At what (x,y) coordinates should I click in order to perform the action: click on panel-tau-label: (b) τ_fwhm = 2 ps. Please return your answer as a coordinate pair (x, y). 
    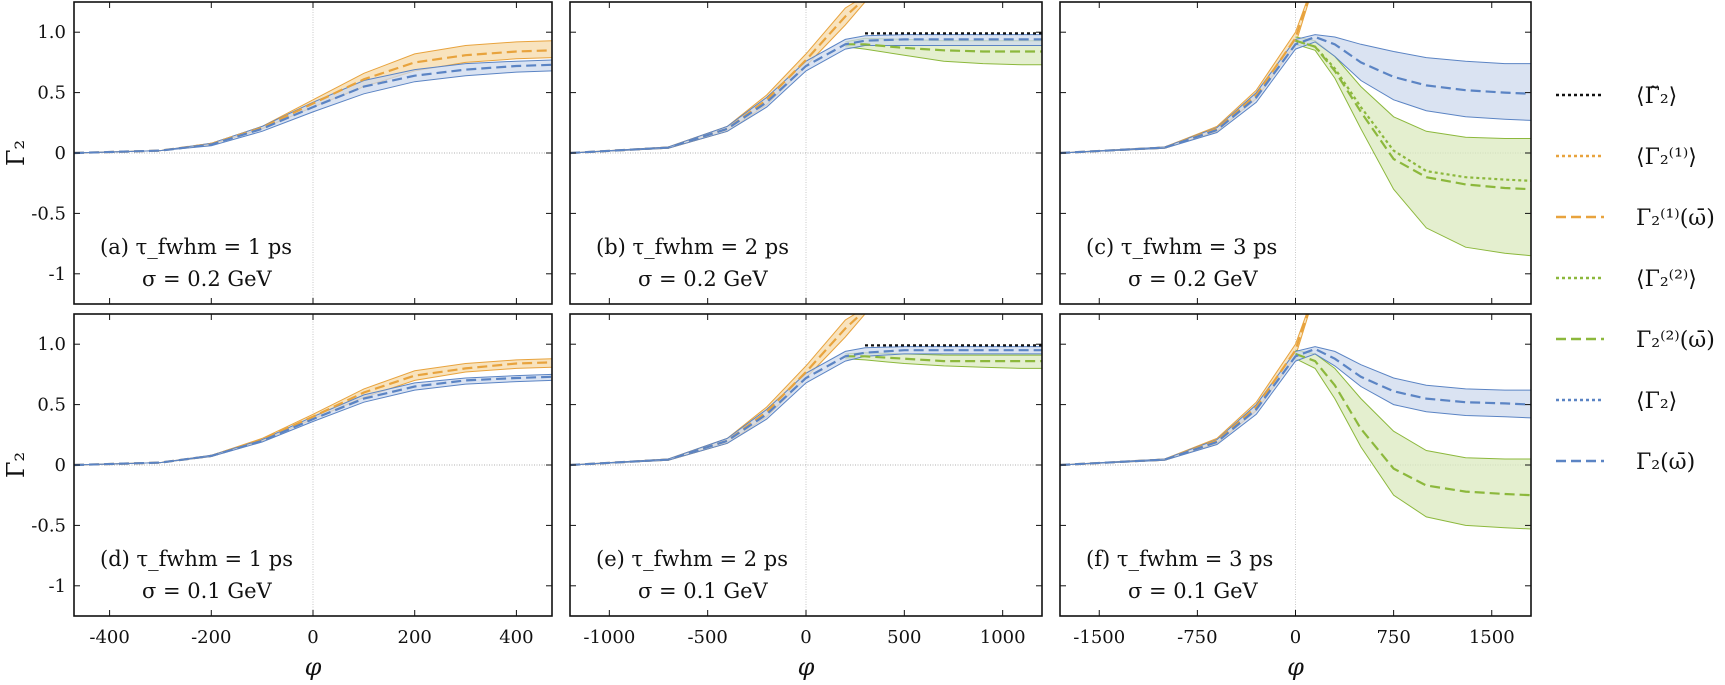
    Looking at the image, I should click on (692, 247).